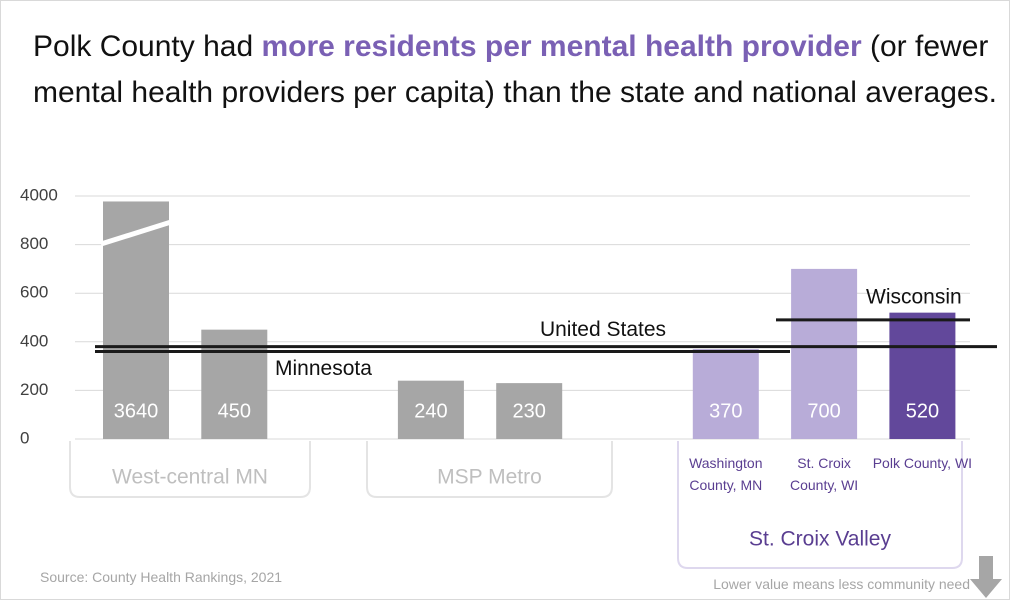  Describe the element at coordinates (823, 411) in the screenshot. I see `data-label: 700` at that location.